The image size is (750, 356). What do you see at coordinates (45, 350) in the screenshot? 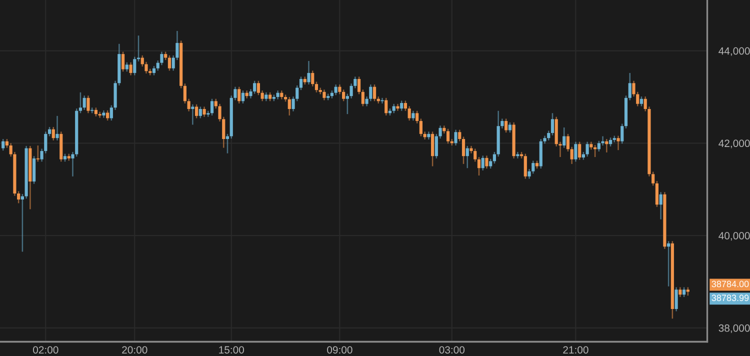
I see `x-tick-label: 02:00` at bounding box center [45, 350].